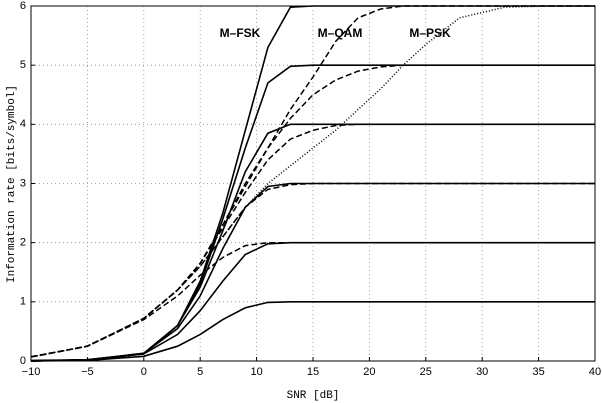 The width and height of the screenshot is (602, 403). I want to click on x-tick-label: 20, so click(369, 372).